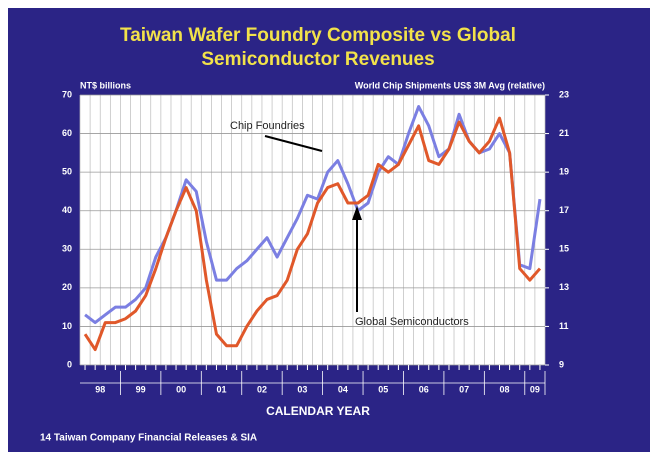 This screenshot has width=658, height=460. Describe the element at coordinates (317, 59) in the screenshot. I see `chart-title: Semiconductor Revenues` at that location.